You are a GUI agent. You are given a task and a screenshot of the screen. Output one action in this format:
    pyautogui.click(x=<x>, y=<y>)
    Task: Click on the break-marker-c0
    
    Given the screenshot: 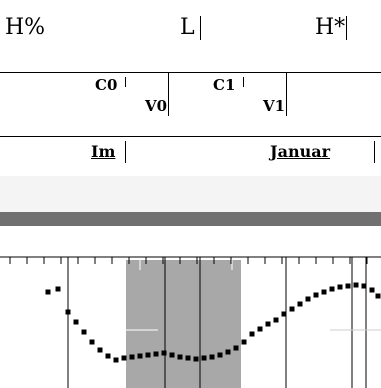 What is the action you would take?
    pyautogui.click(x=125, y=82)
    